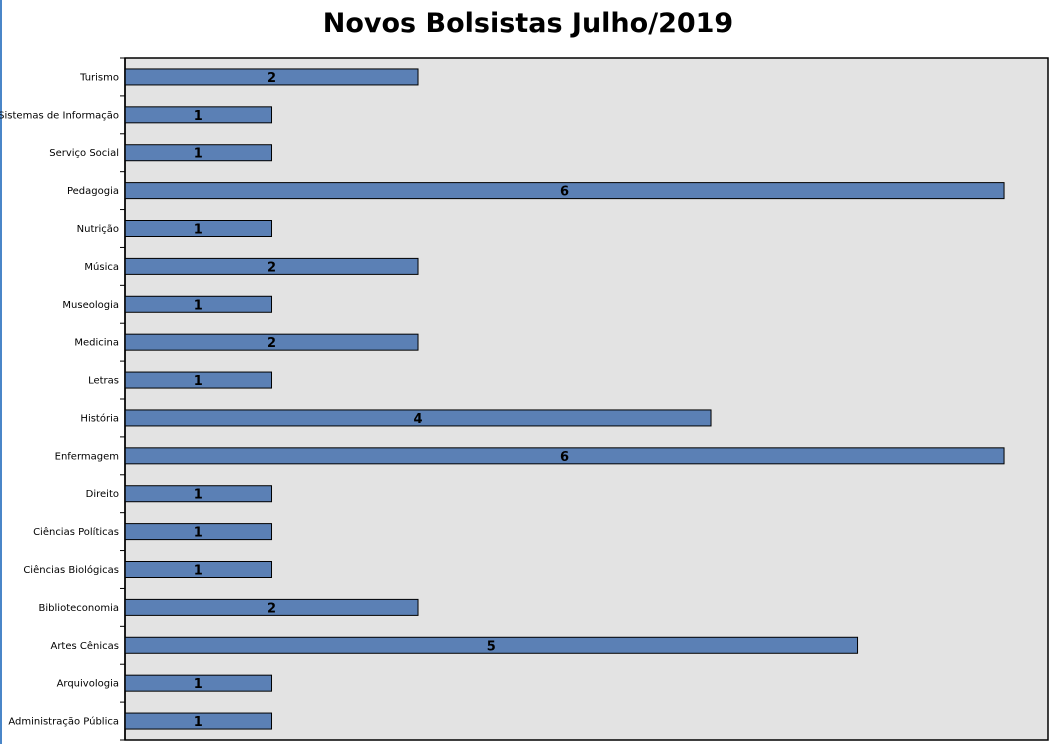 The image size is (1050, 744). What do you see at coordinates (84, 646) in the screenshot?
I see `category-label: Artes Cênicas` at bounding box center [84, 646].